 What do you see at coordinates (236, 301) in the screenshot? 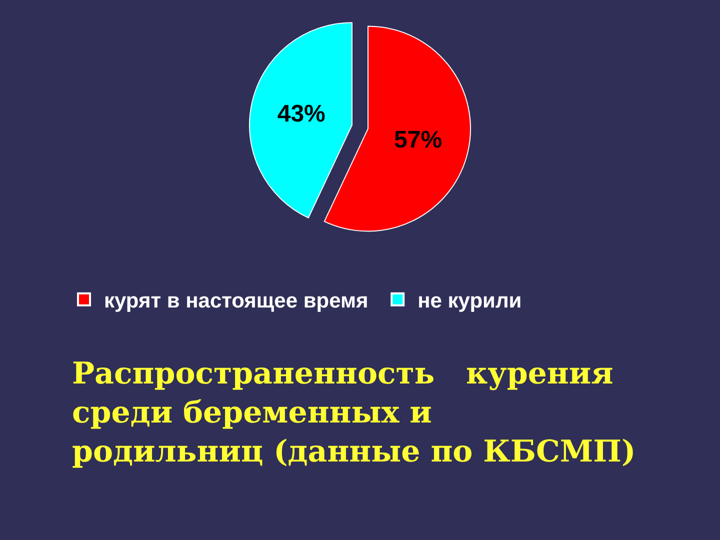
I see `legend-label: курят в настоящее время` at bounding box center [236, 301].